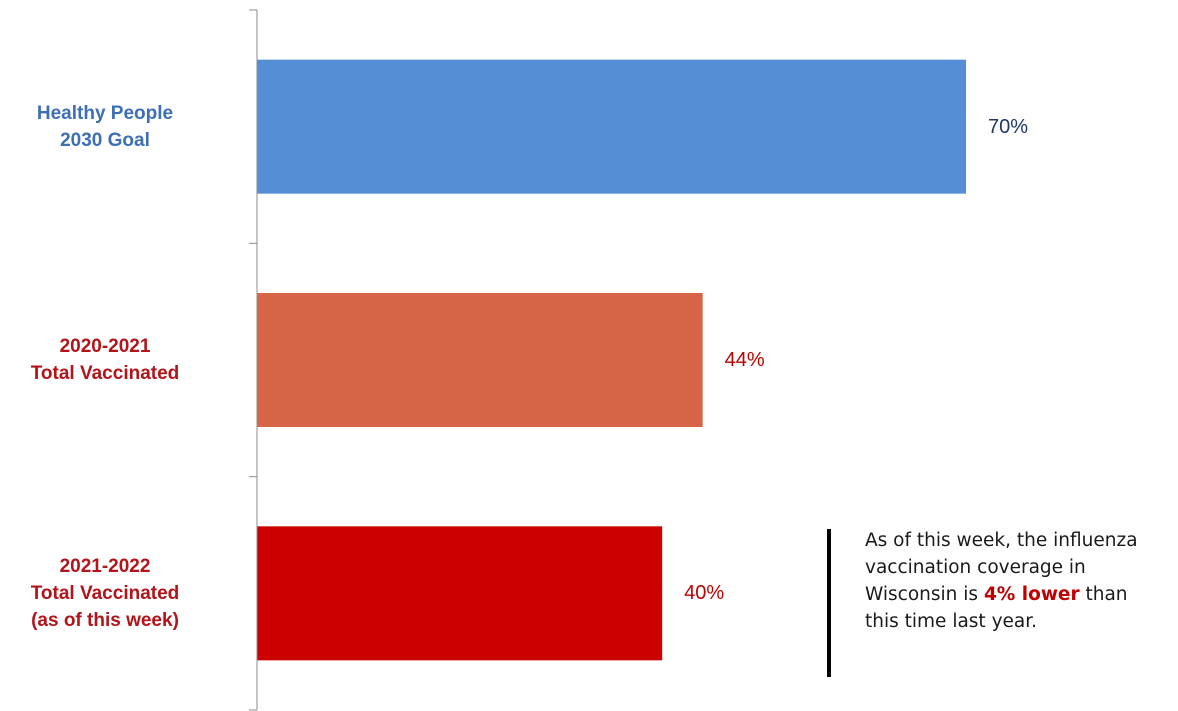 The height and width of the screenshot is (711, 1178). Describe the element at coordinates (704, 593) in the screenshot. I see `value-label-3: 40%` at that location.